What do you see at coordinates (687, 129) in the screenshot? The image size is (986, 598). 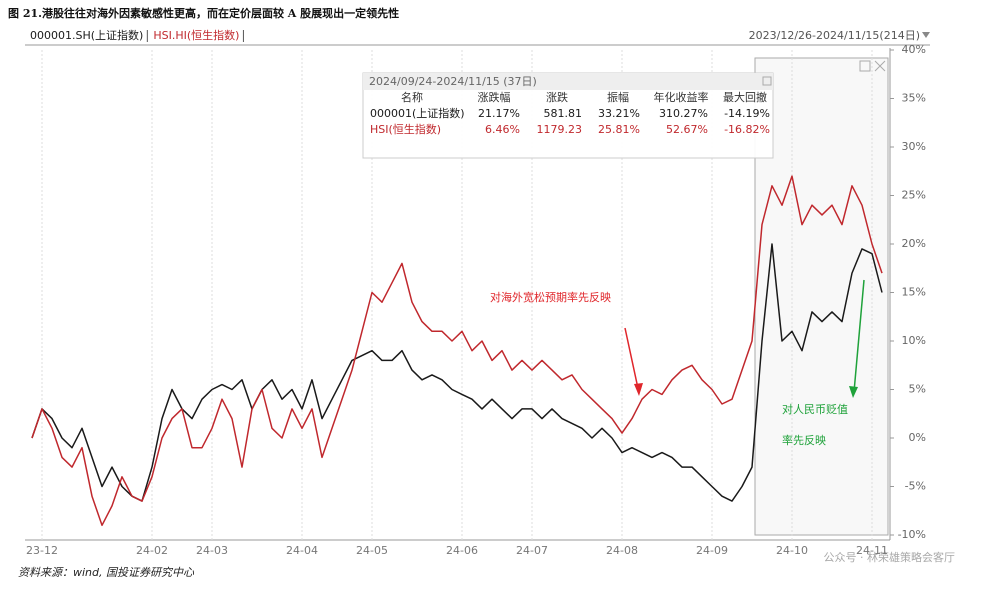 I see `table-cell: 52.67%` at bounding box center [687, 129].